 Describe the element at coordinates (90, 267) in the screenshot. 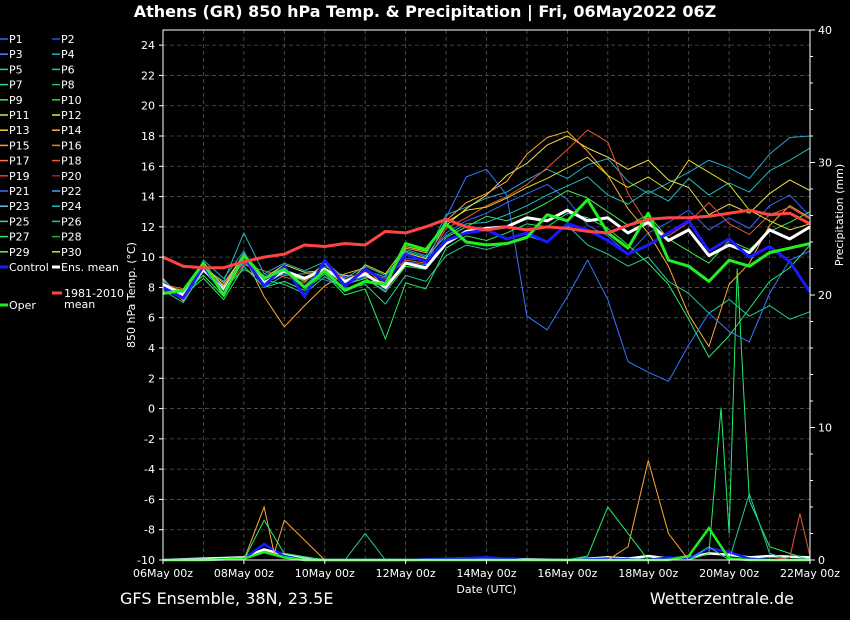

I see `legend-label: Ens. mean` at that location.